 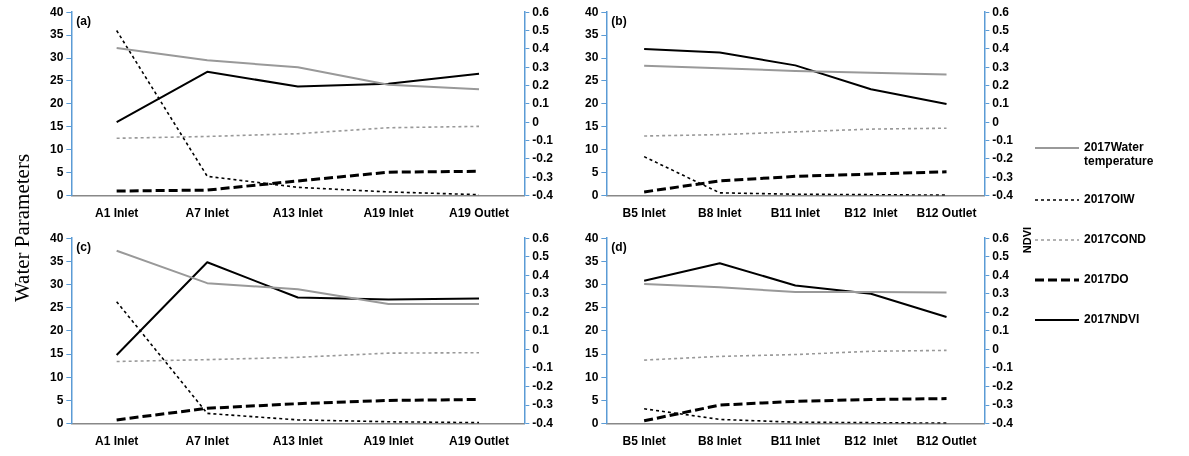 What do you see at coordinates (619, 246) in the screenshot?
I see `chart-title: (d)` at bounding box center [619, 246].